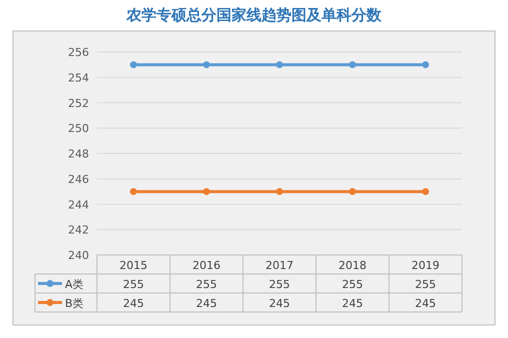 This screenshot has height=338, width=508. I want to click on y-tick-label: 250, so click(78, 129).